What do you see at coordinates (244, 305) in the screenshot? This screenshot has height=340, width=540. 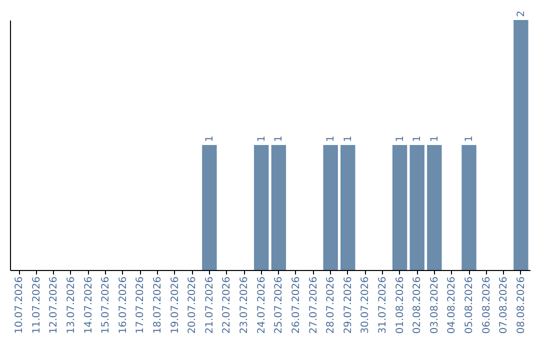 I see `x-tick-label: 23.07.2026` at bounding box center [244, 305].